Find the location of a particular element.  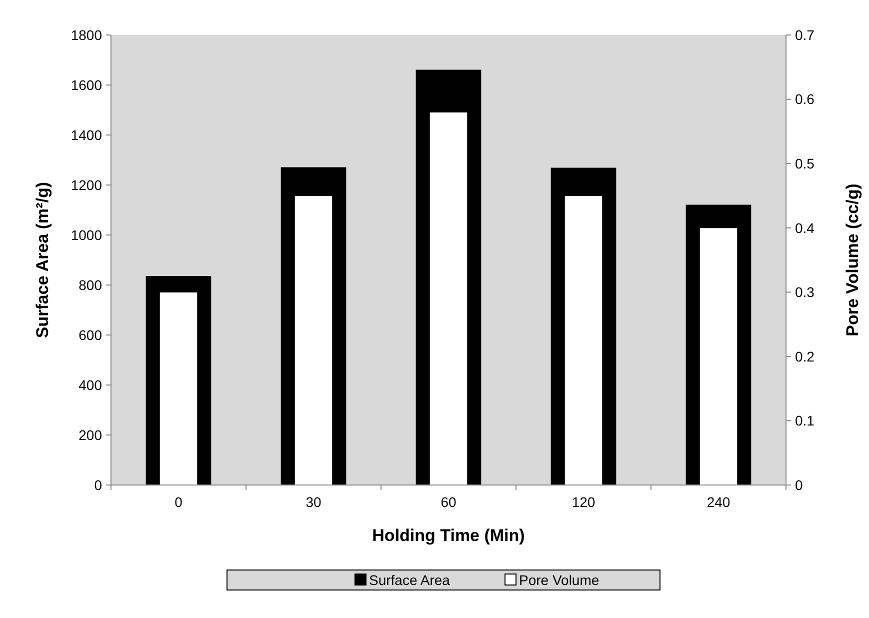

y-axis-title: Surface Area (m²/g) is located at coordinates (42, 260).